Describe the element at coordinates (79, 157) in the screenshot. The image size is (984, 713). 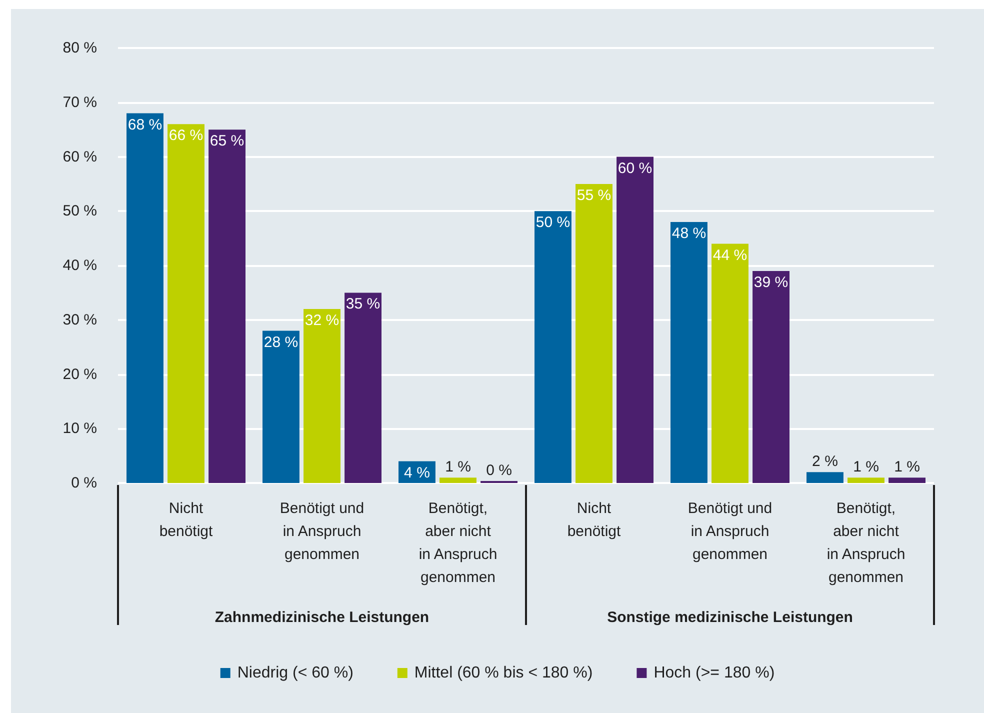
I see `y-tick-label: 60 %` at that location.